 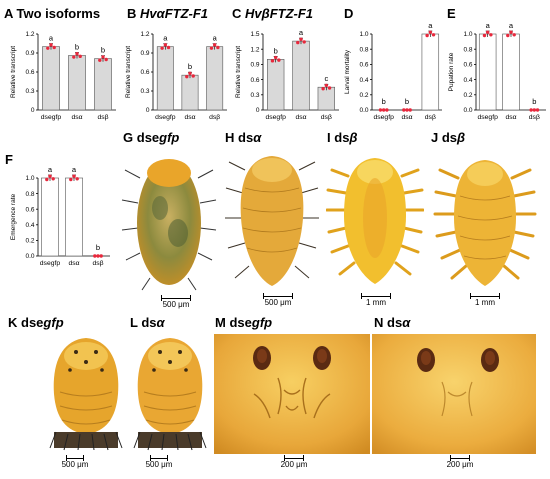 I want to click on y-tick-label: 0, so click(x=148, y=110).